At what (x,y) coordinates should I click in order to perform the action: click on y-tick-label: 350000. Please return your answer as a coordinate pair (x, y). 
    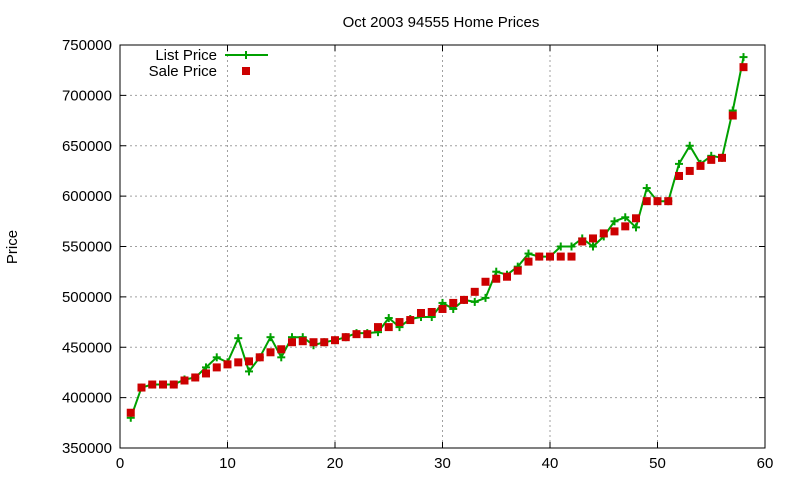
    Looking at the image, I should click on (87, 448).